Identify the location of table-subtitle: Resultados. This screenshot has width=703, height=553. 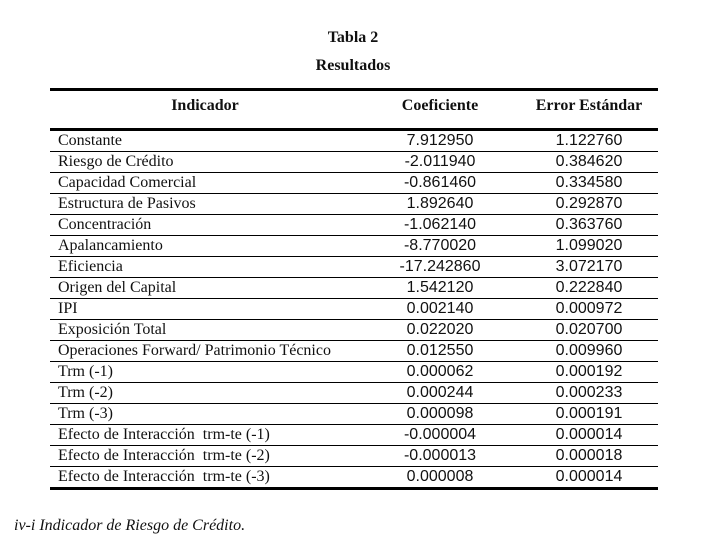
(353, 65).